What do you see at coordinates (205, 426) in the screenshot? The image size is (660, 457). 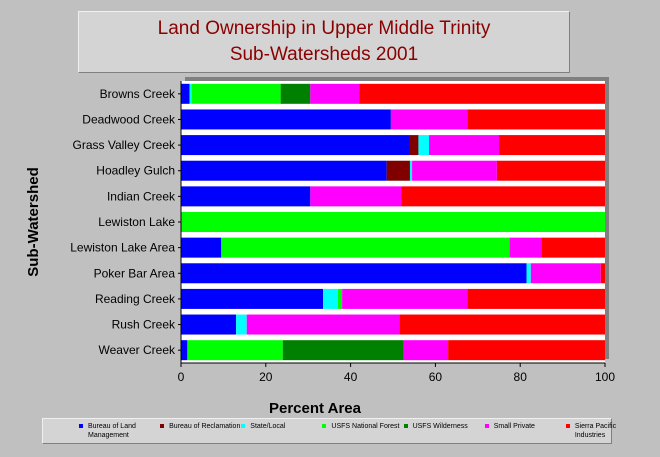 I see `legend-label: Bureau of Reclamation` at bounding box center [205, 426].